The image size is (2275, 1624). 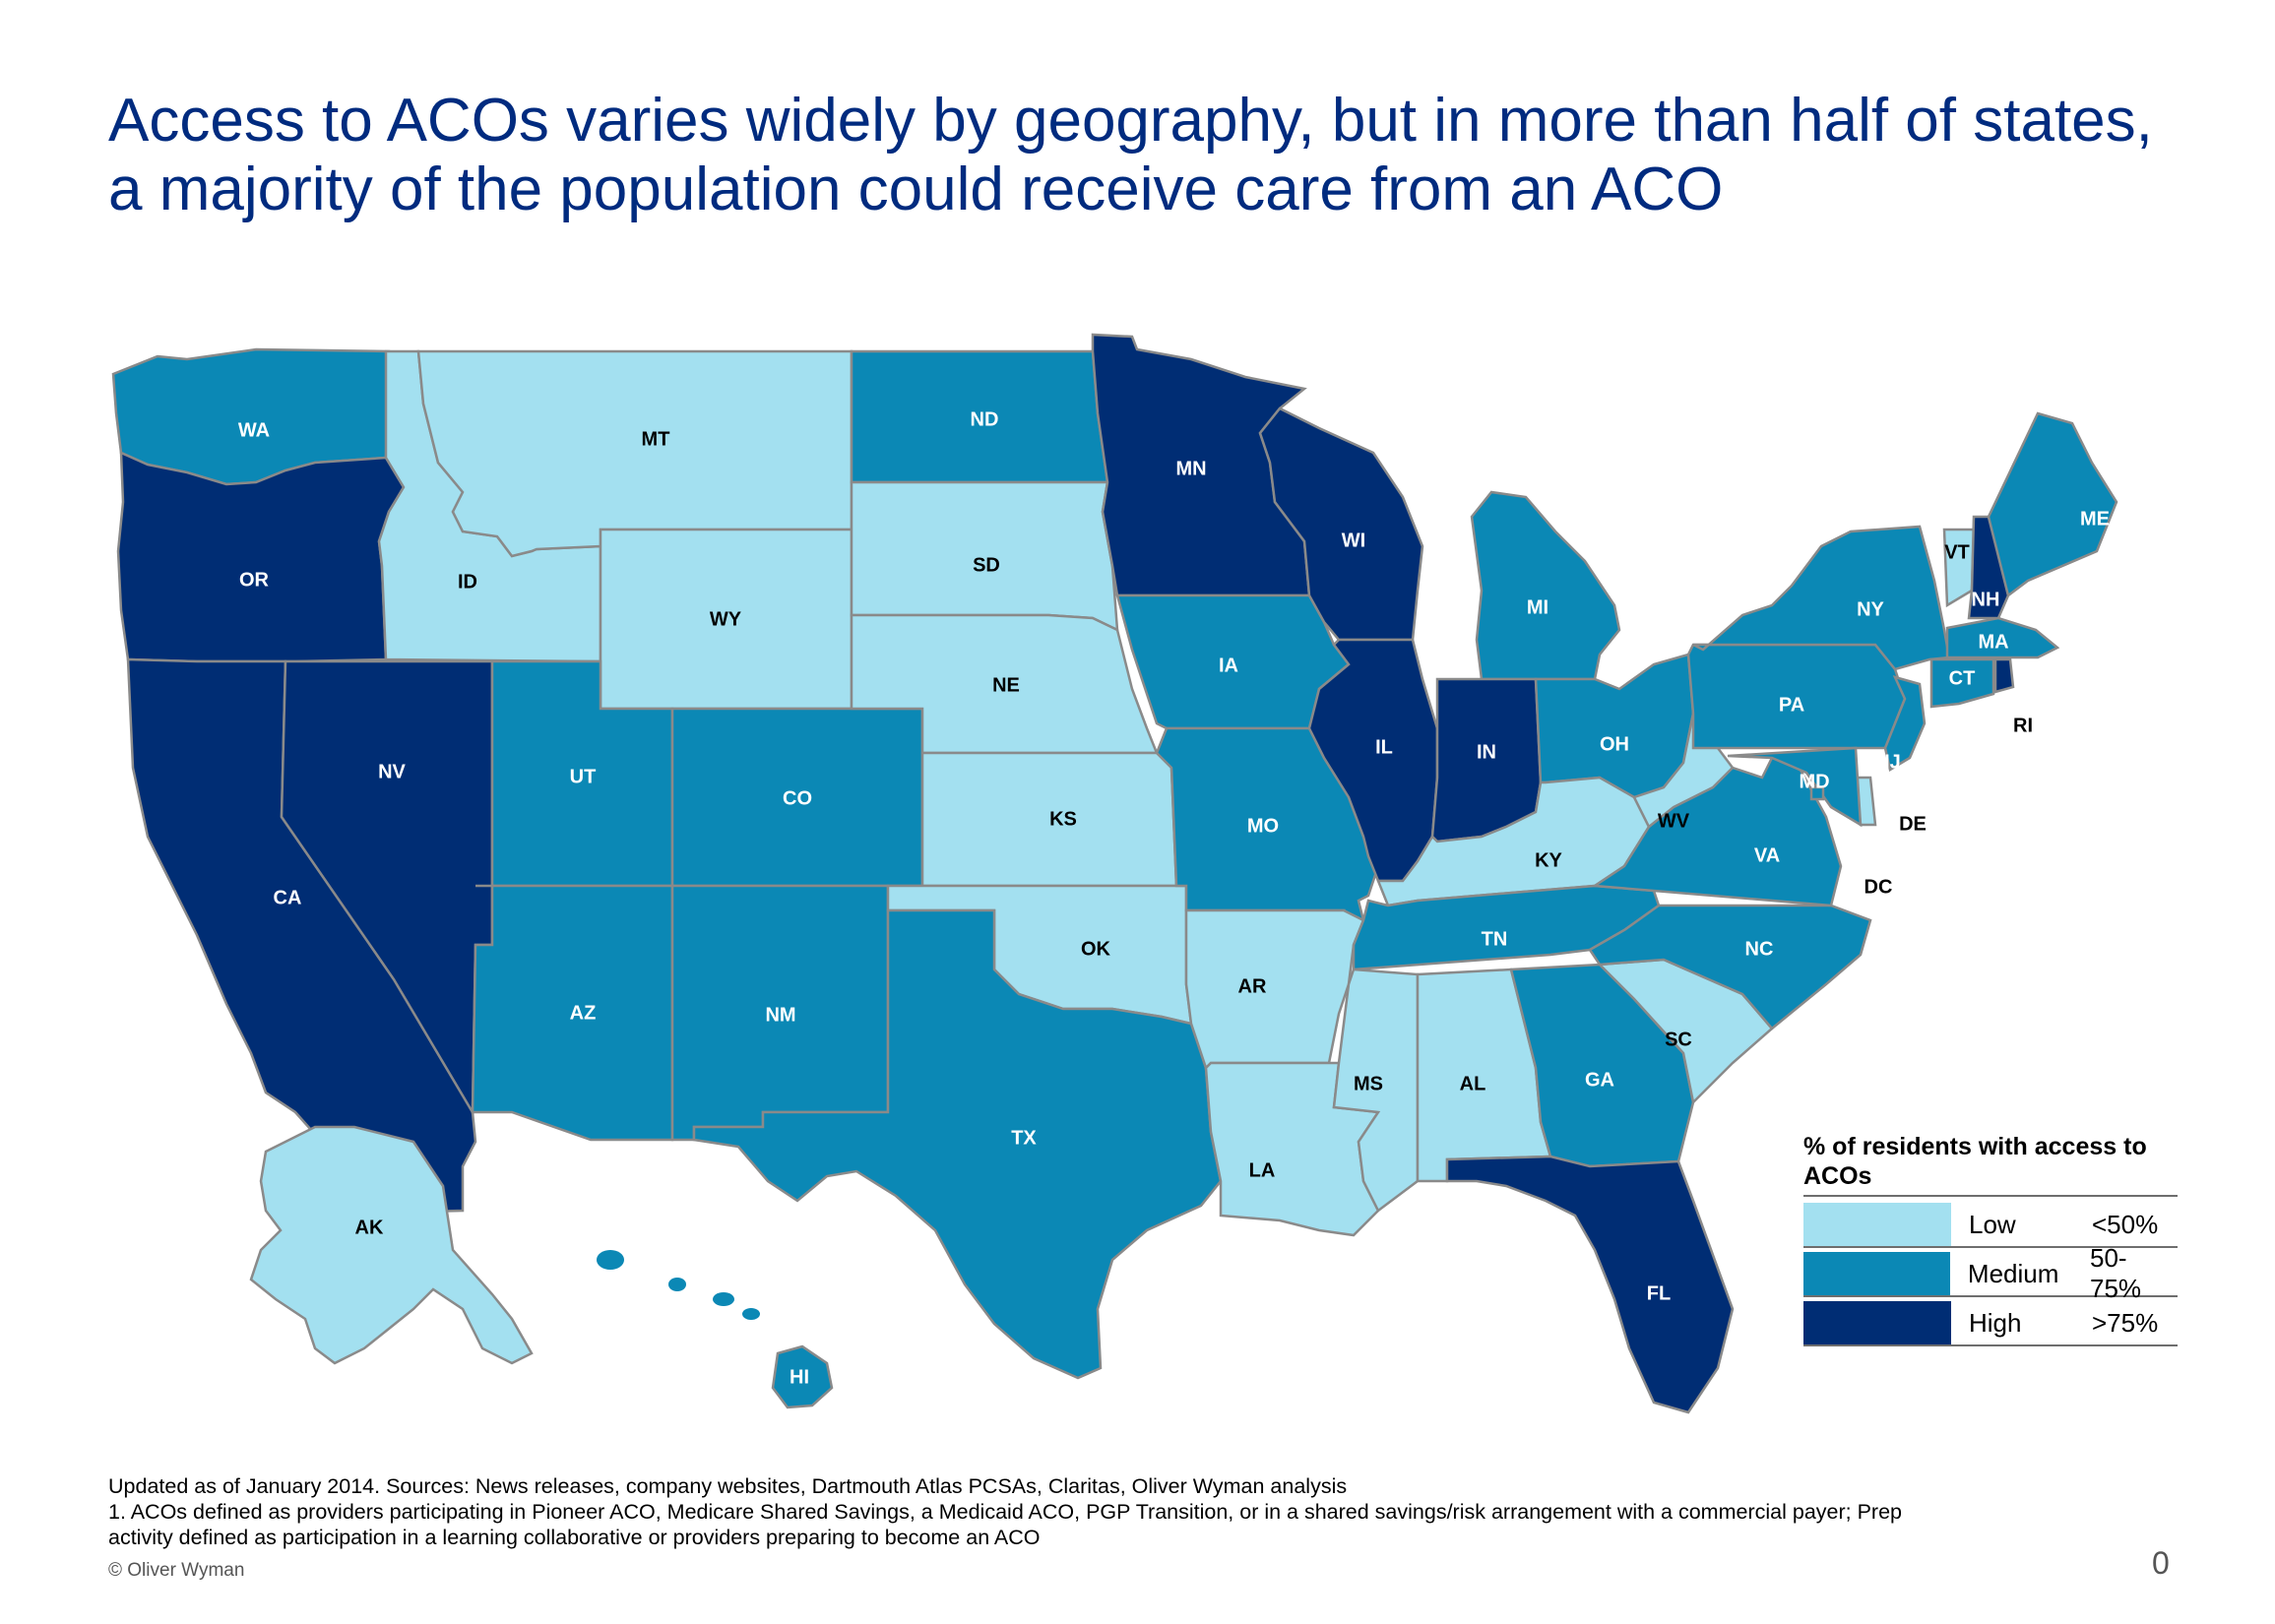 What do you see at coordinates (1190, 468) in the screenshot?
I see `state-label-mn: MN` at bounding box center [1190, 468].